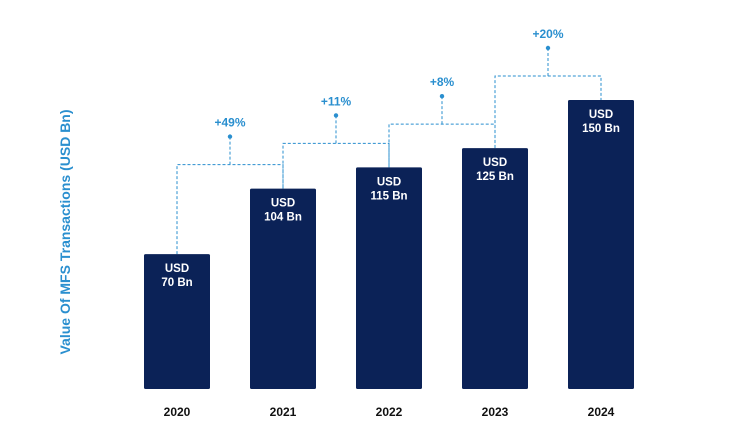 This screenshot has height=448, width=753. Describe the element at coordinates (283, 412) in the screenshot. I see `x-tick-2021: 2021` at that location.